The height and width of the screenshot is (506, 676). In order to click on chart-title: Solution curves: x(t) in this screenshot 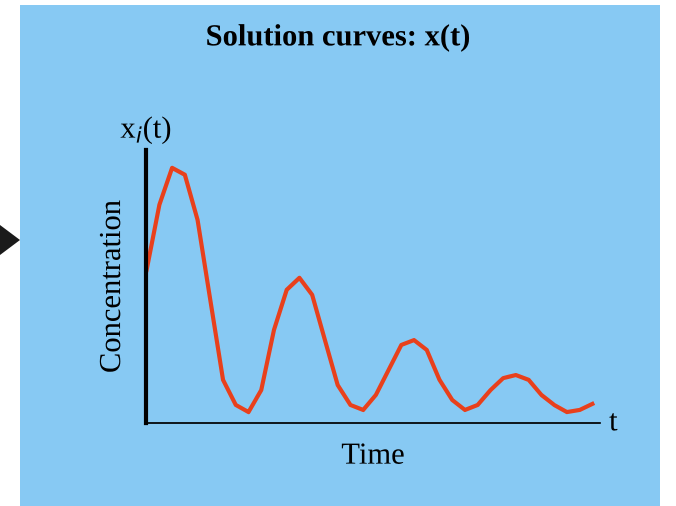, I will do `click(338, 38)`.